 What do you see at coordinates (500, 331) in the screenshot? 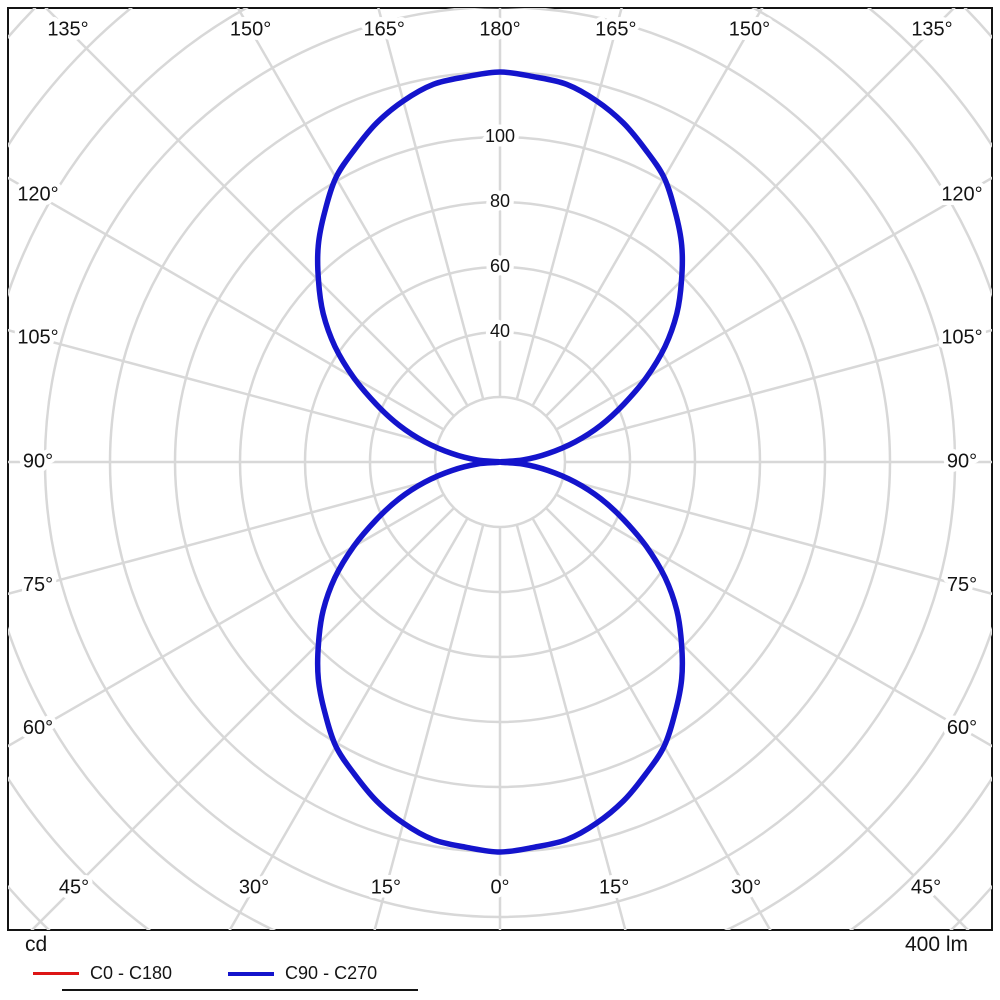
I see `ring-label: 40` at bounding box center [500, 331].